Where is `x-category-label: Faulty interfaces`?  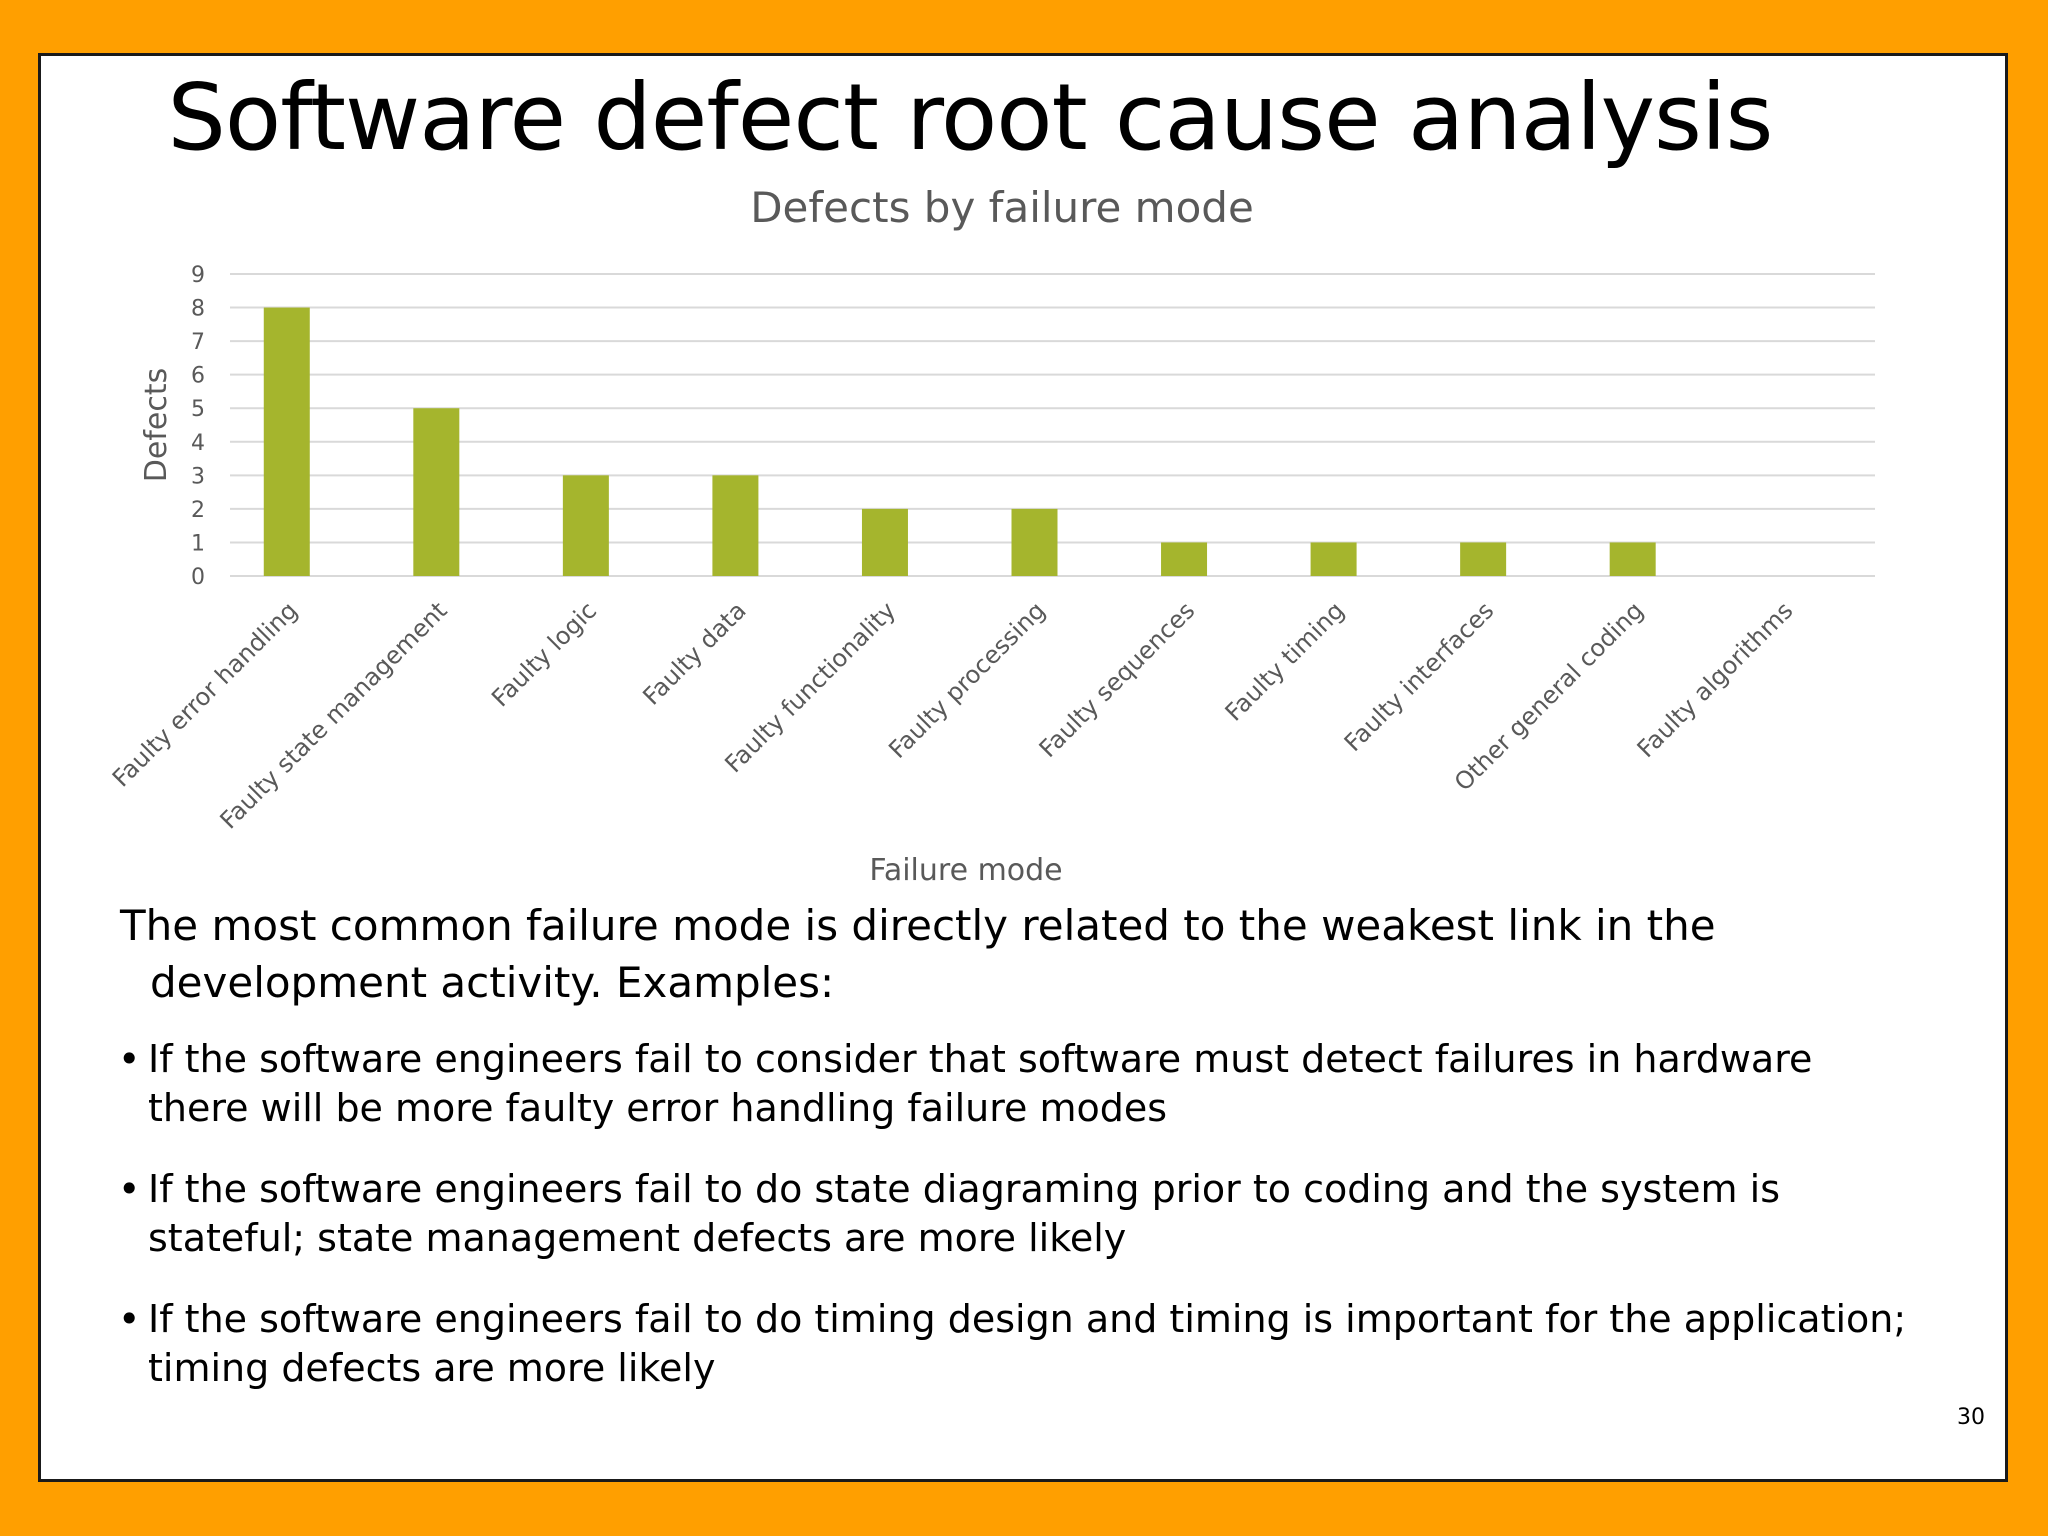 x-category-label: Faulty interfaces is located at coordinates (1419, 676).